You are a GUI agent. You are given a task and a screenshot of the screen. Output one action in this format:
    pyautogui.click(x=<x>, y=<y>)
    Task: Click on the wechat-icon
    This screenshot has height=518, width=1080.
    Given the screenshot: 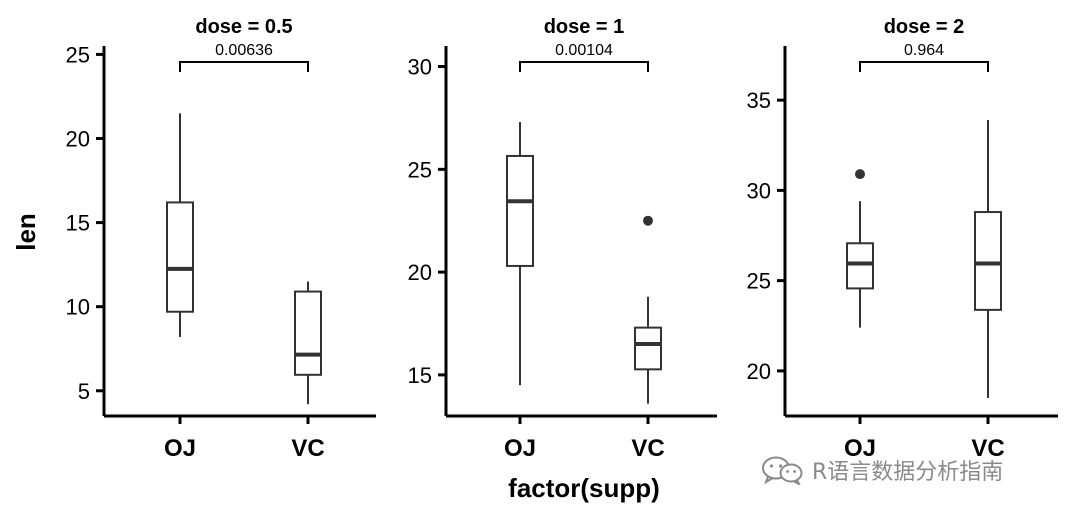 What is the action you would take?
    pyautogui.click(x=782, y=470)
    